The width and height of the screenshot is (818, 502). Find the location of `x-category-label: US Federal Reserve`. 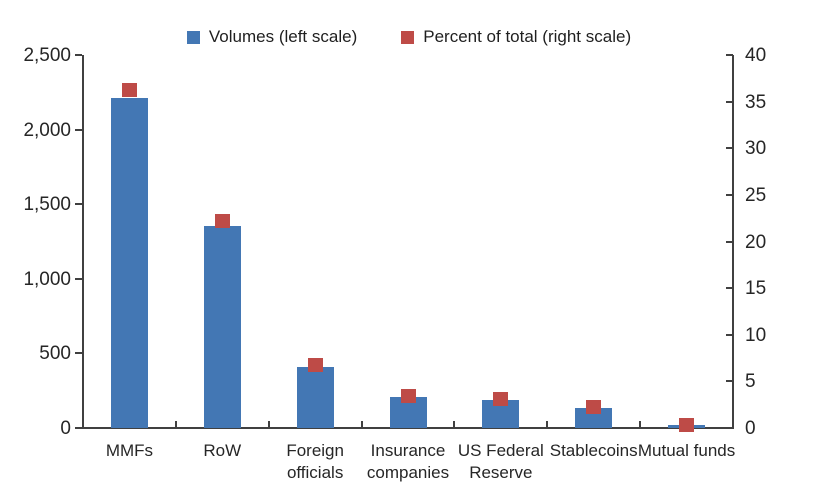

x-category-label: US Federal Reserve is located at coordinates (500, 461).